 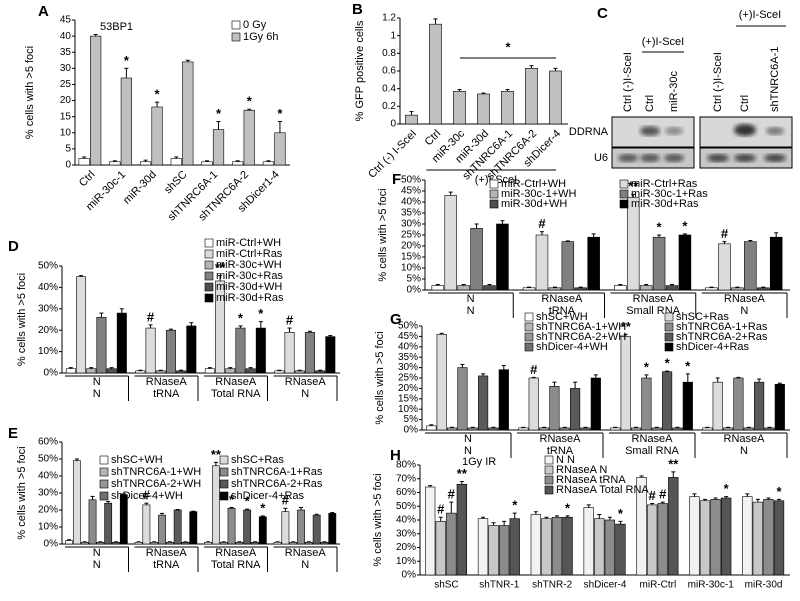 I want to click on panel-label: A, so click(x=43, y=11).